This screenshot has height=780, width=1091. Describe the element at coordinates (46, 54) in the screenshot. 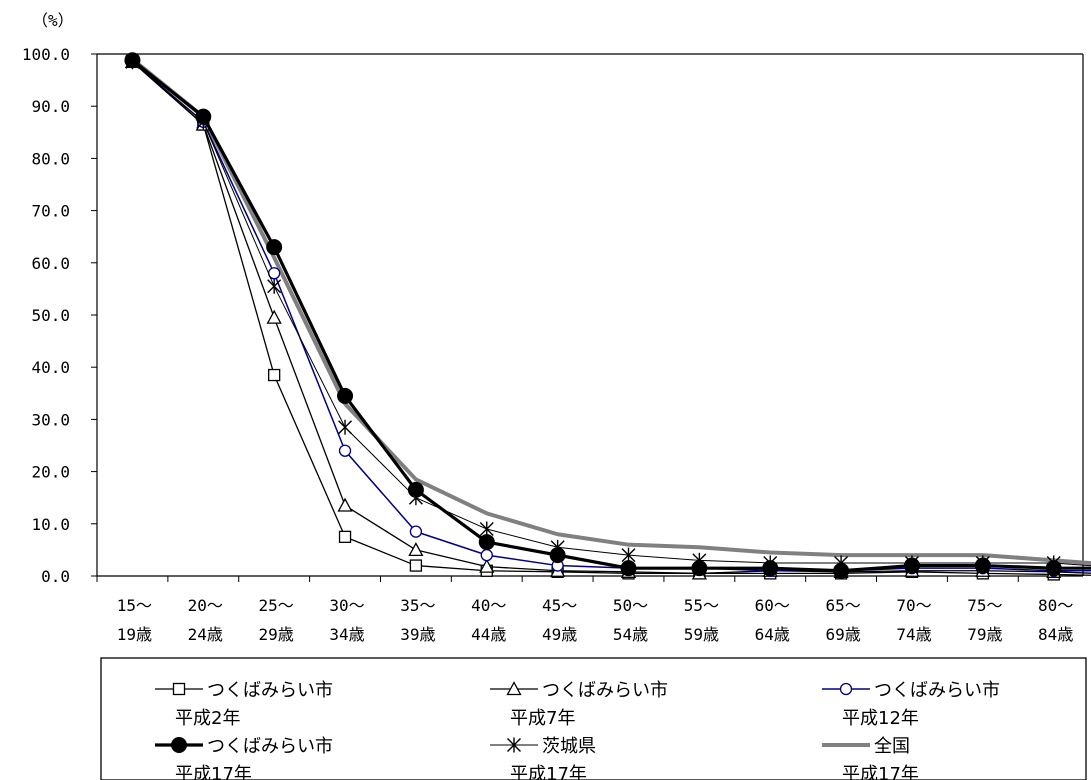

I see `y-tick-label: 100.0` at that location.